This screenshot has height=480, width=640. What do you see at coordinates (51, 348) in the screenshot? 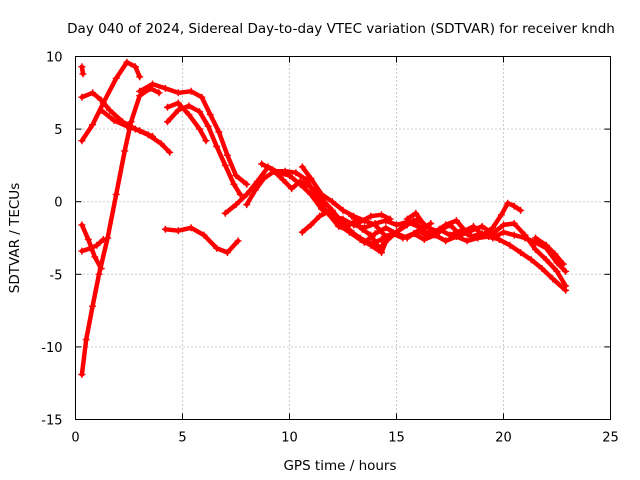
I see `y-tick-label: -10` at bounding box center [51, 348].